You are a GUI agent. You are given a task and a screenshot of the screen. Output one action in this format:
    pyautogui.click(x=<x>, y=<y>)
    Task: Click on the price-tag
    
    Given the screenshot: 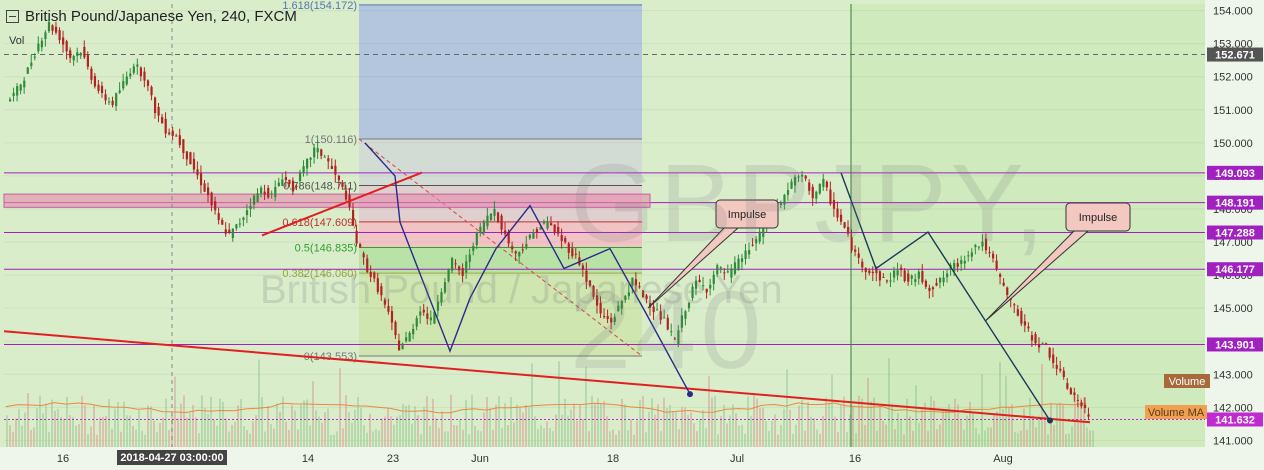 What is the action you would take?
    pyautogui.click(x=1235, y=54)
    